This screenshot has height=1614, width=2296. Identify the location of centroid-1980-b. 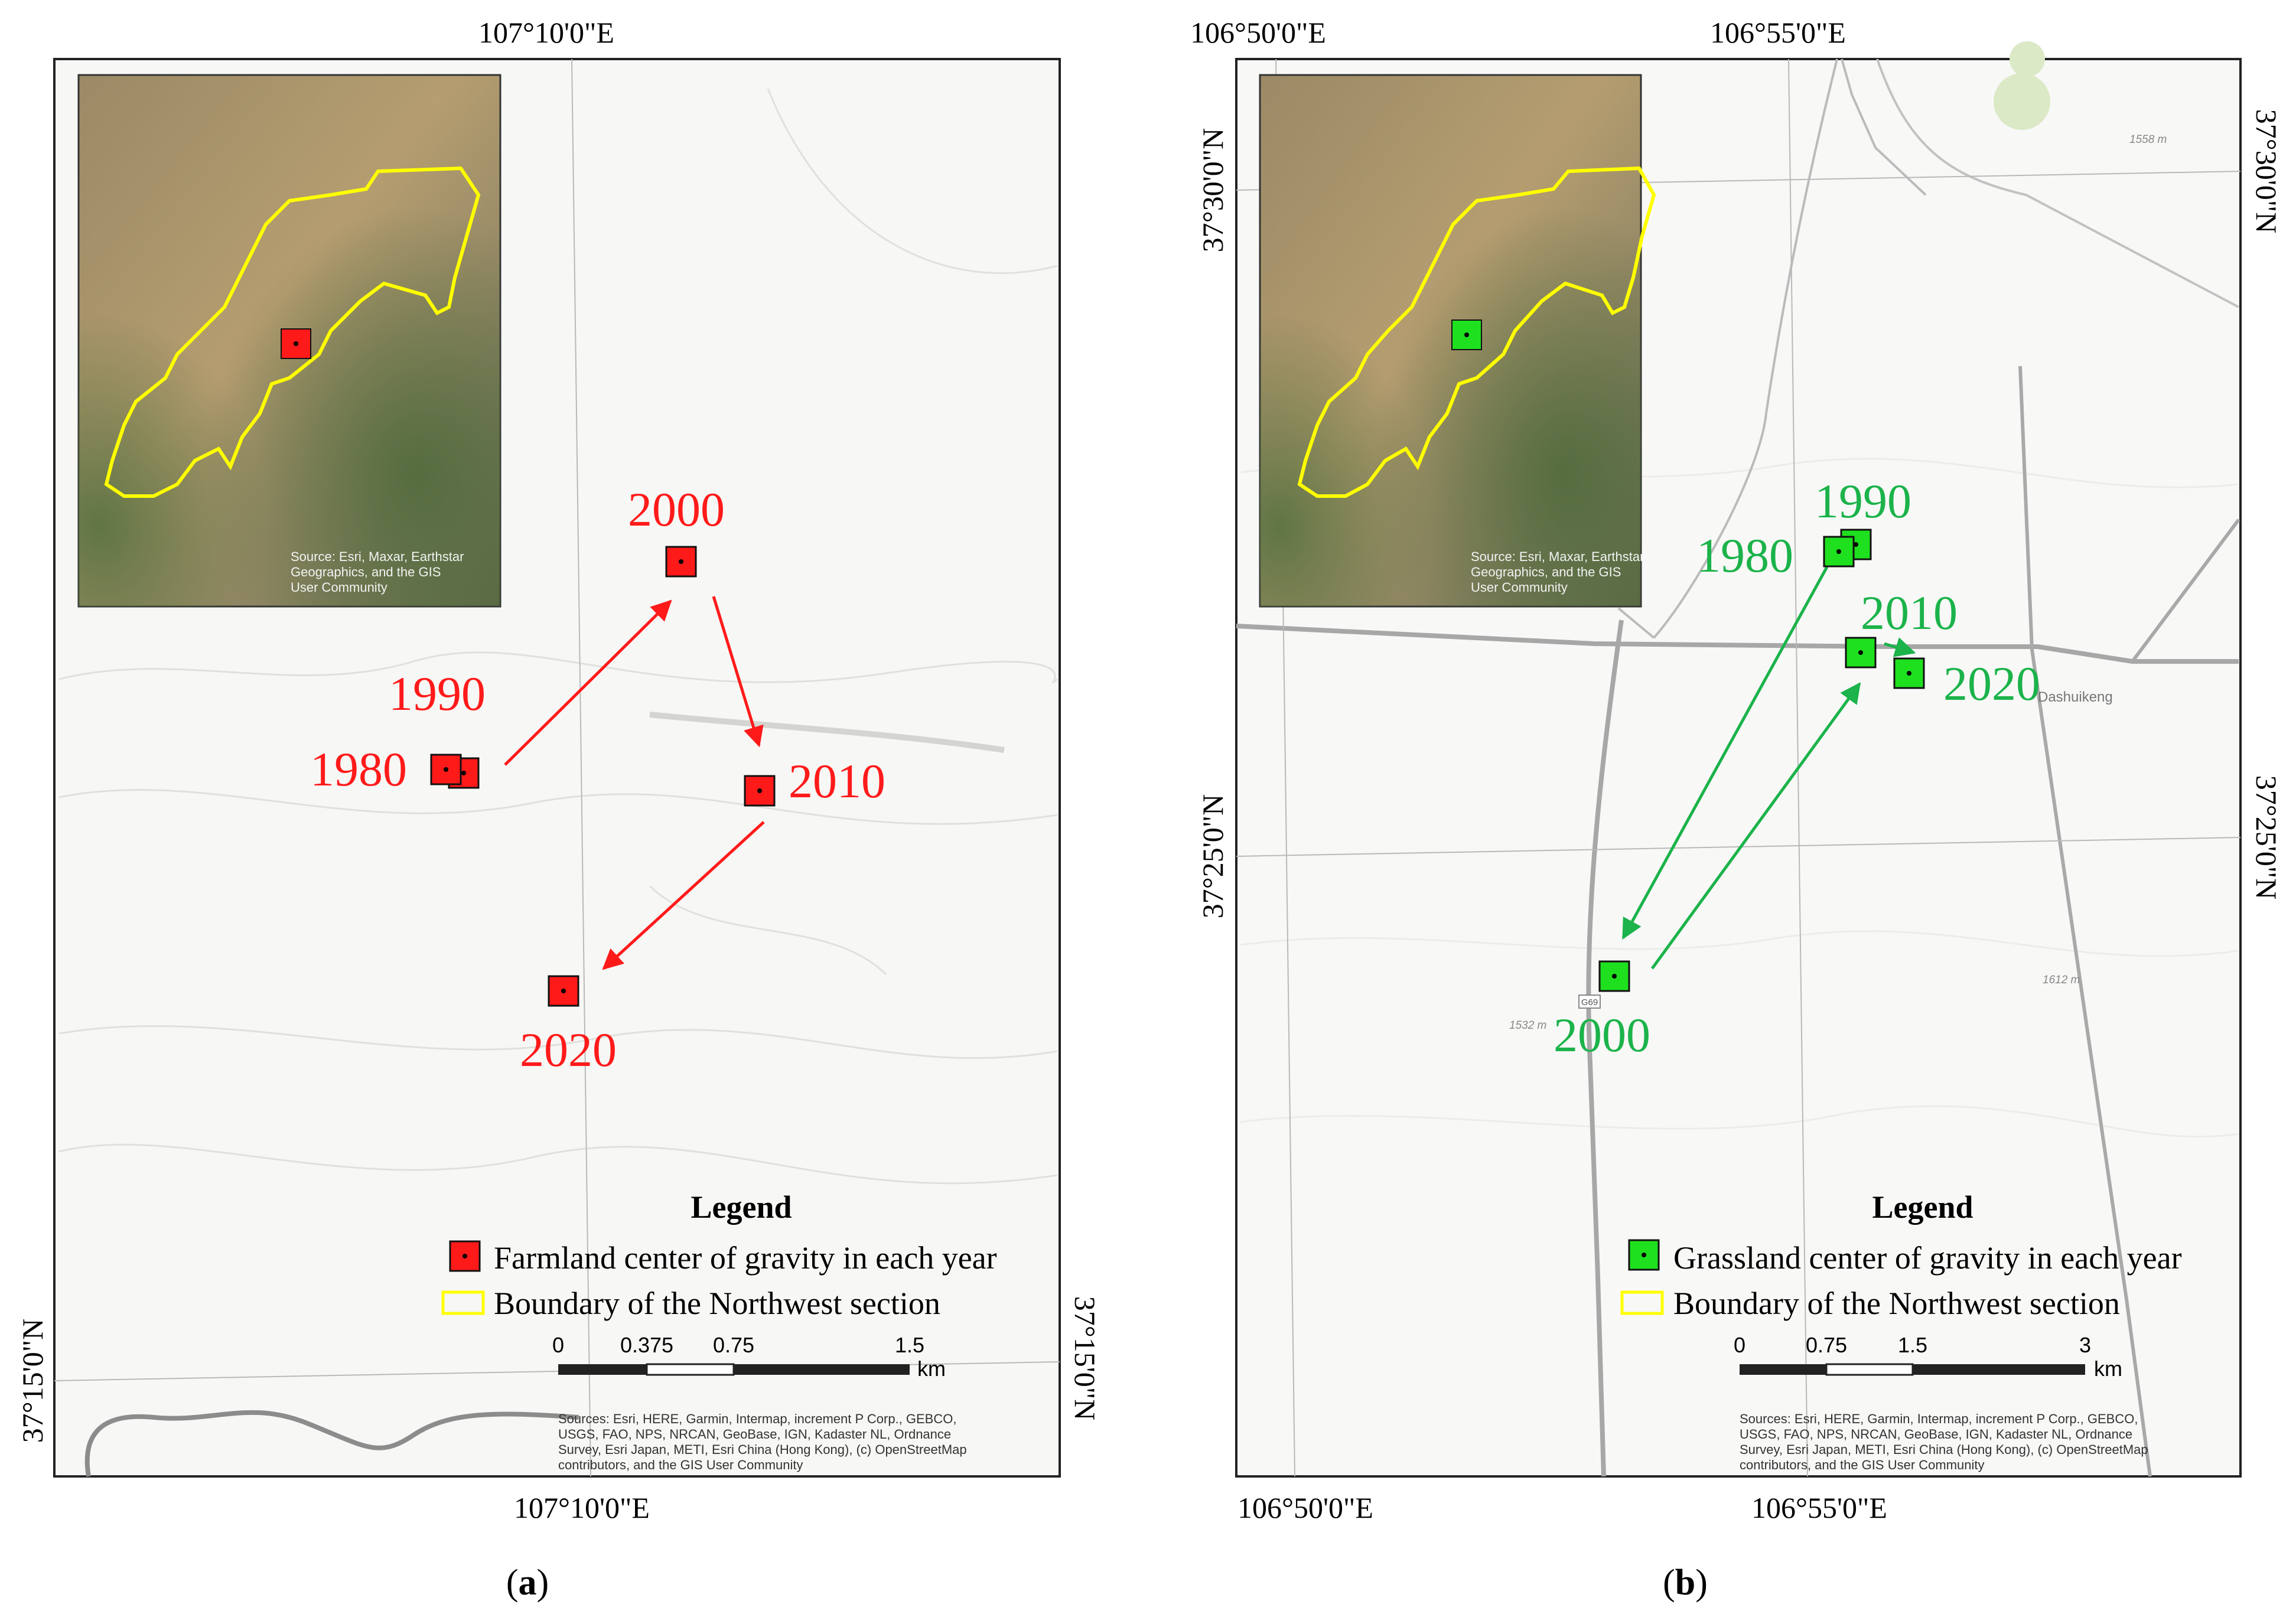
(1839, 552).